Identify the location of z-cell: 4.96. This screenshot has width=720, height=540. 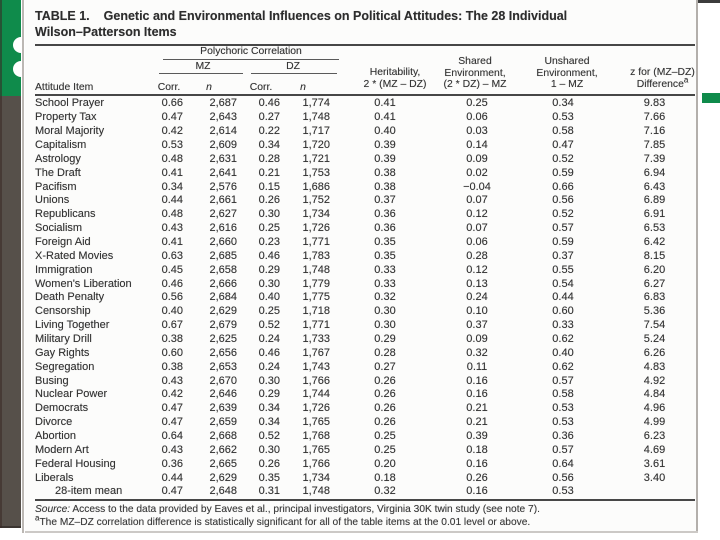
(654, 408).